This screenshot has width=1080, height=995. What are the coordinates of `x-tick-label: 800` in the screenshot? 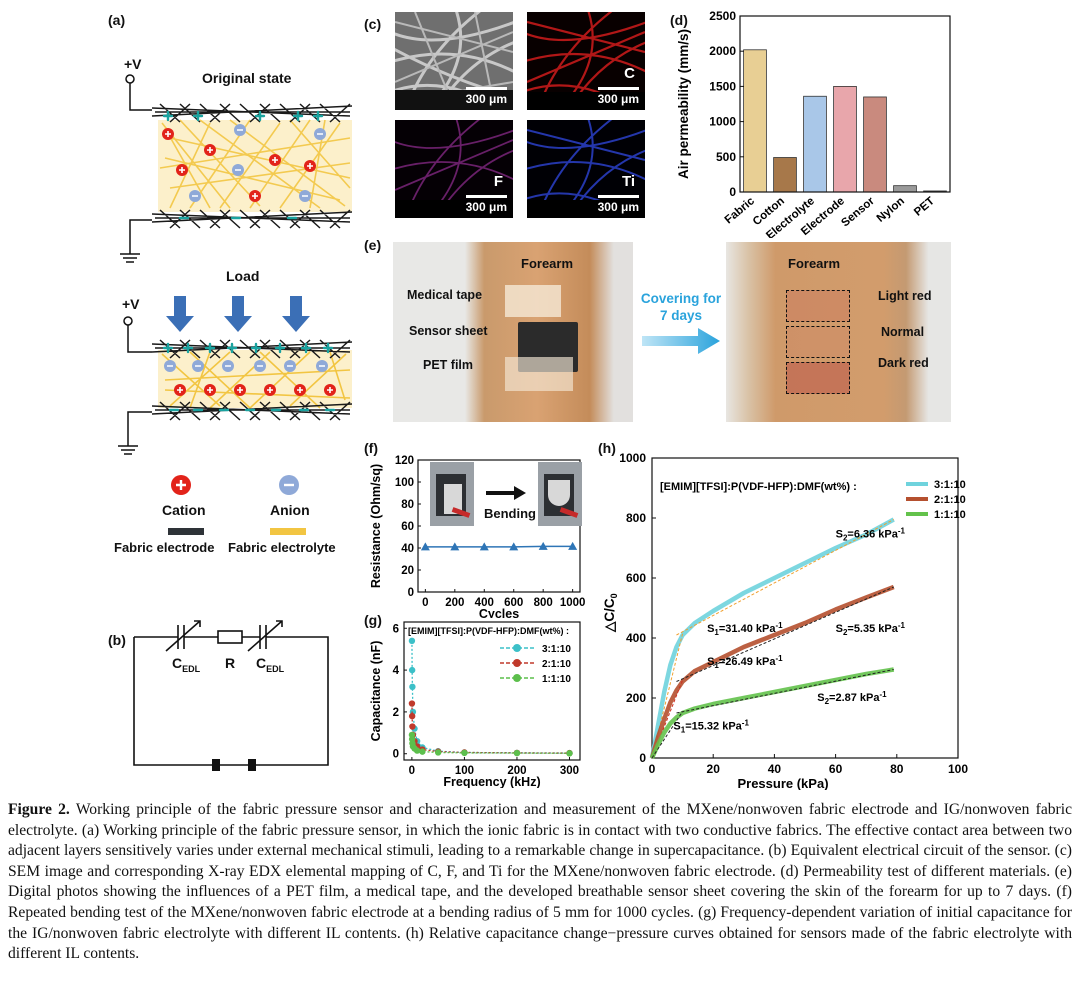 It's located at (543, 603).